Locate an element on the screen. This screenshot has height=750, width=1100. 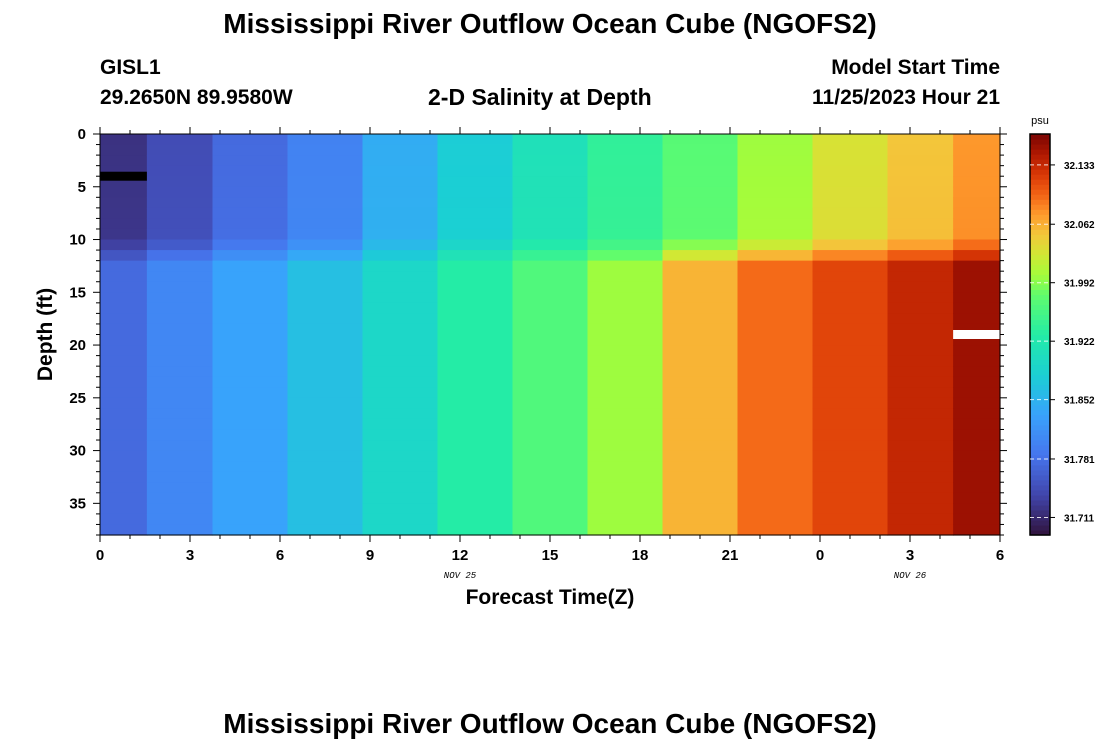
x-tick-label: 6 is located at coordinates (280, 555).